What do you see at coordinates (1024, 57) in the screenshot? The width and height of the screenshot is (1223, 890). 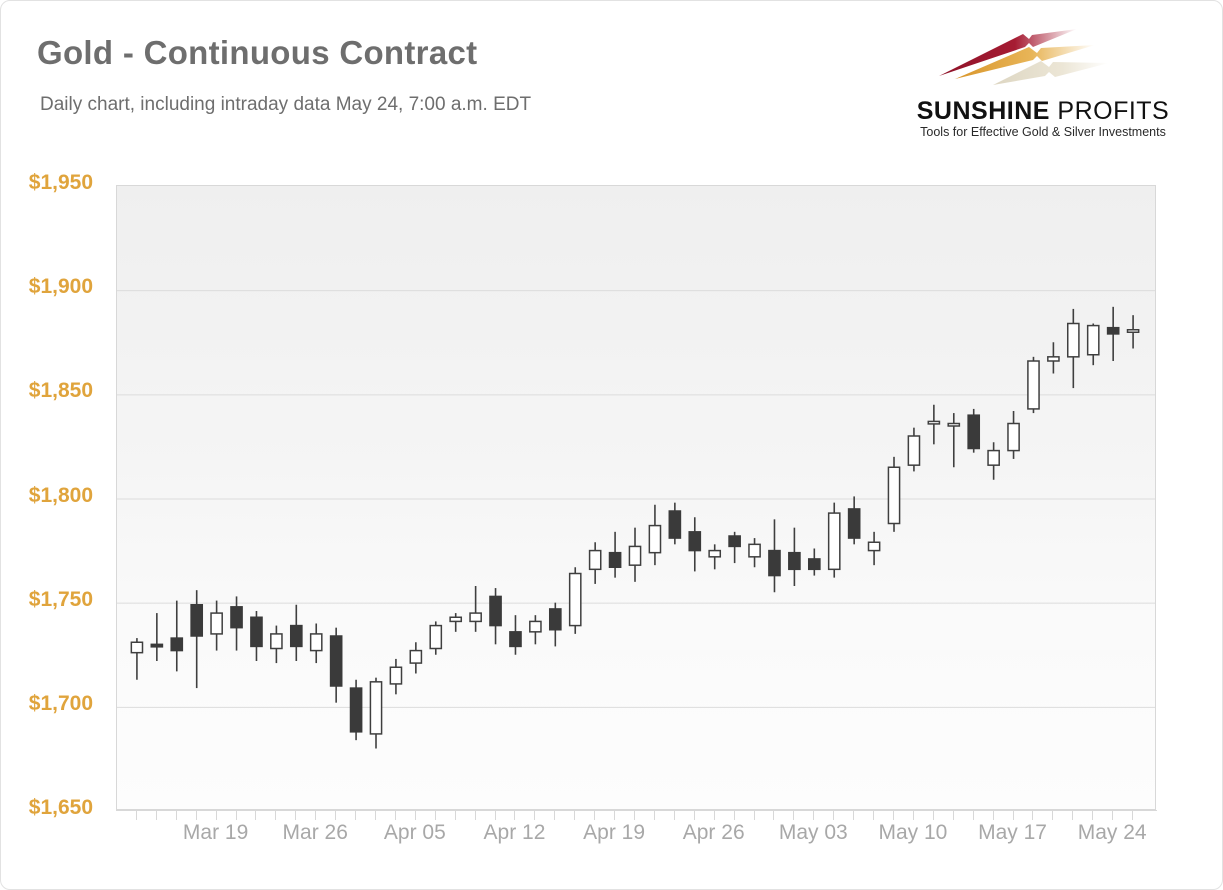 I see `logo-rays-icon` at bounding box center [1024, 57].